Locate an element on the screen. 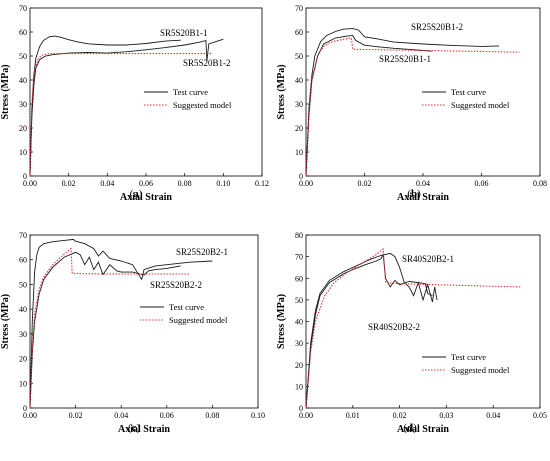 The height and width of the screenshot is (461, 550). curve-annotation: SR5S20B1-2 is located at coordinates (207, 63).